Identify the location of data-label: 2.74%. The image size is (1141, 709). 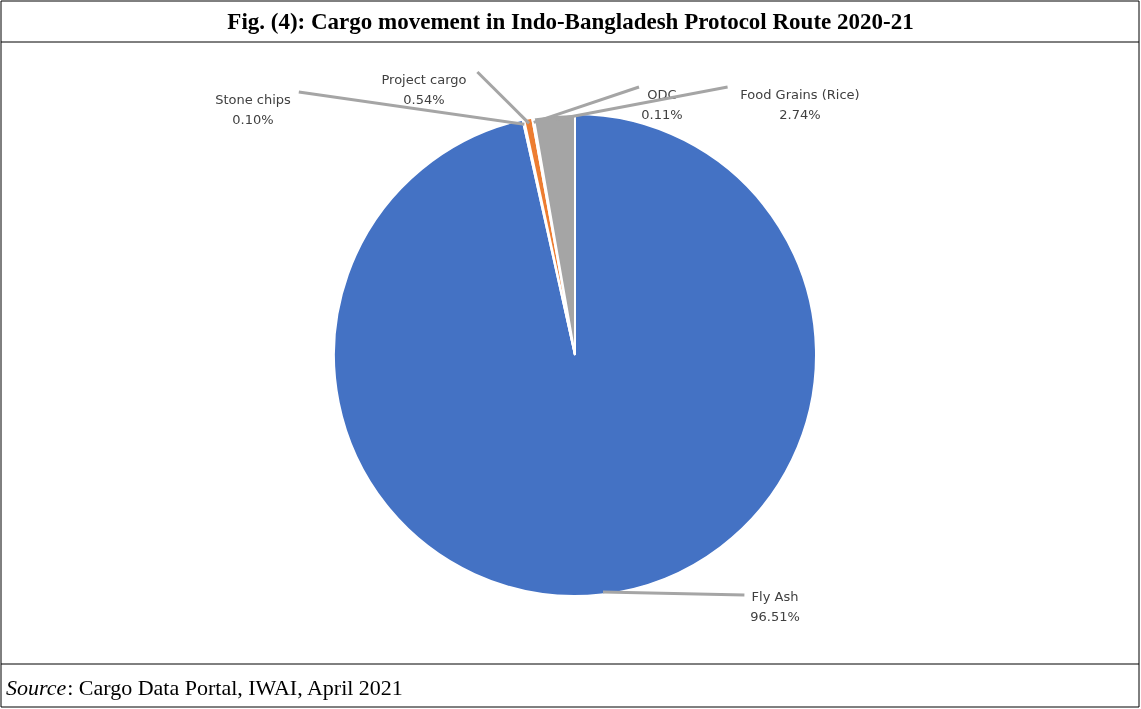
(800, 114).